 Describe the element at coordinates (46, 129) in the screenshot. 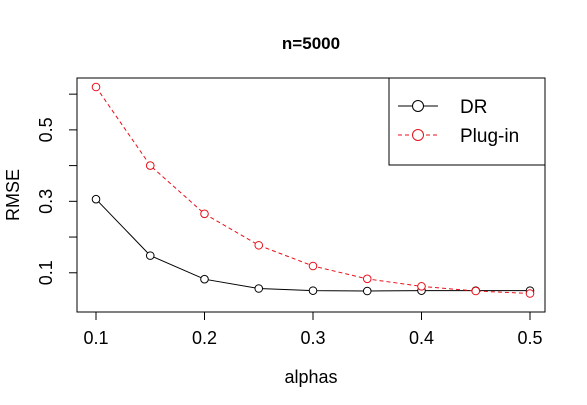

I see `y-tick-label: 0.5` at that location.